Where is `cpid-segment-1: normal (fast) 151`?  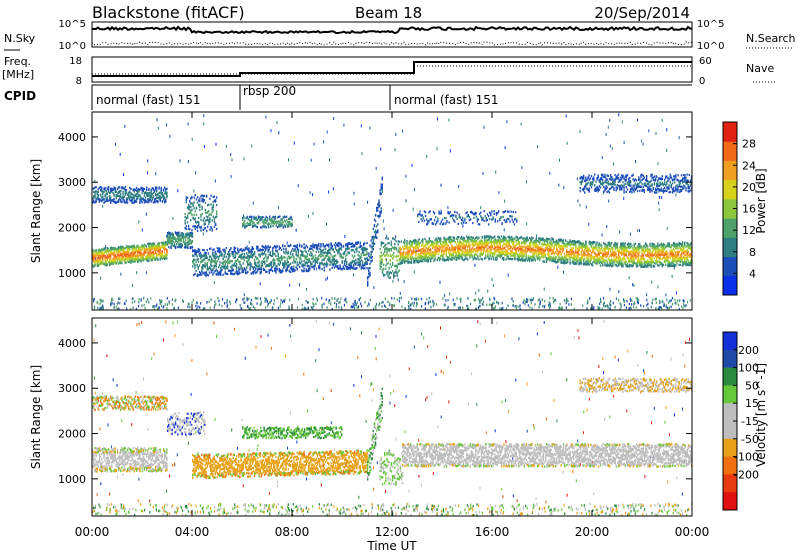
cpid-segment-1: normal (fast) 151 is located at coordinates (148, 100).